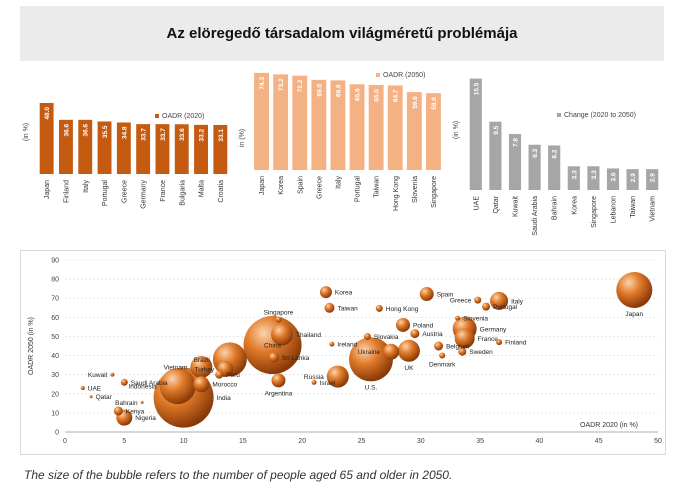 This screenshot has height=491, width=676. Describe the element at coordinates (26, 132) in the screenshot. I see `y-axis-label: (in %)` at that location.